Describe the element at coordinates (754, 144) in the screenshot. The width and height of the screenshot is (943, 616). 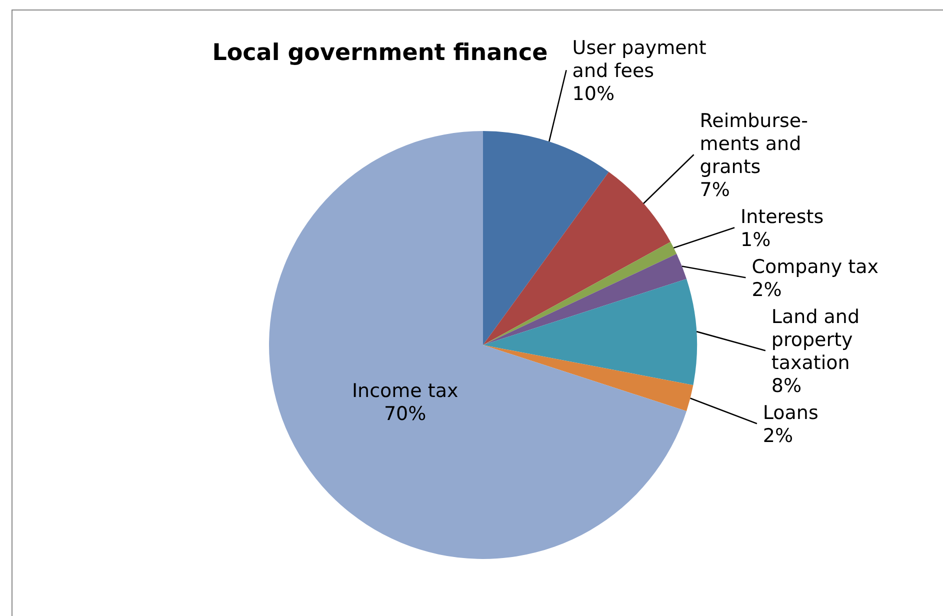
I see `slice-label: Reimburse-ments and grants` at that location.